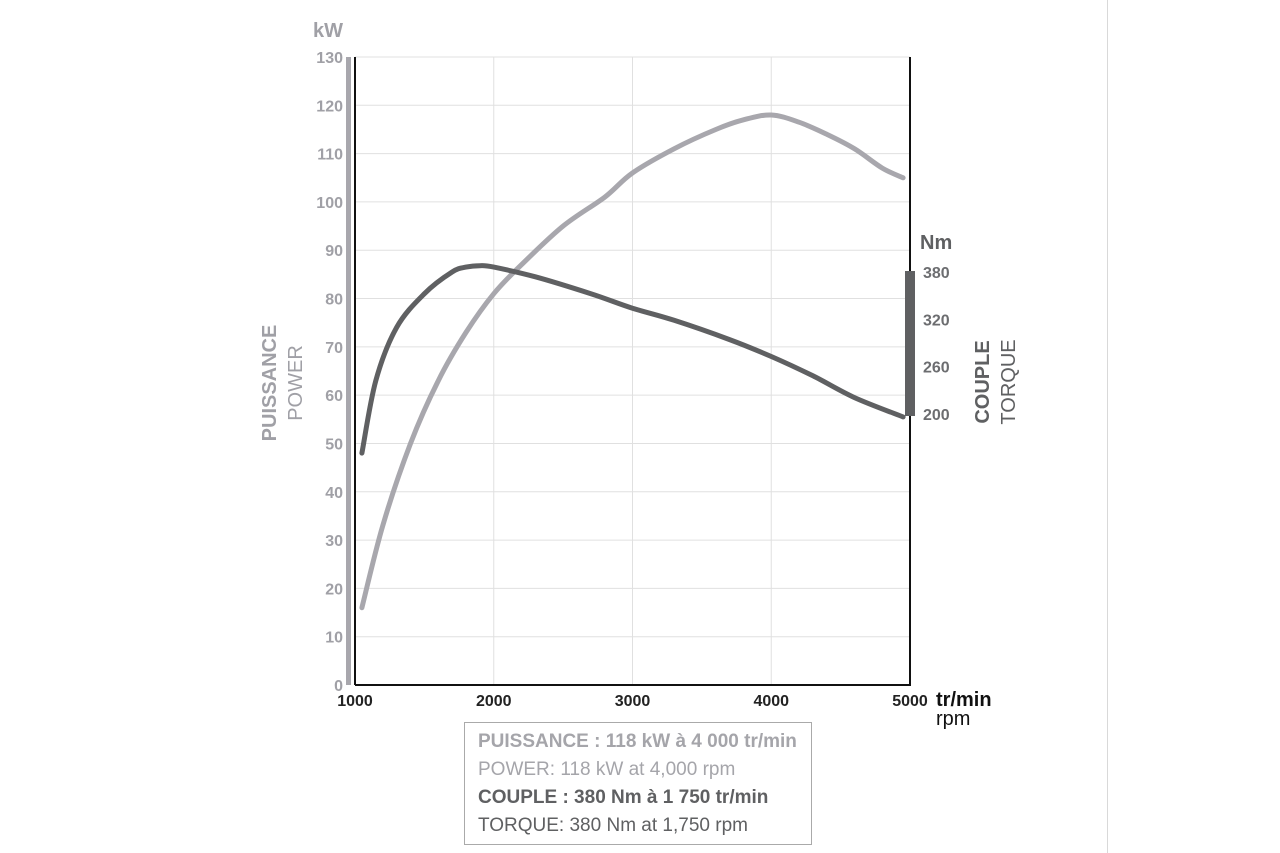  Describe the element at coordinates (623, 797) in the screenshot. I see `legend-torque-fr: COUPLE : 380 Nm à 1 750 tr/min` at that location.